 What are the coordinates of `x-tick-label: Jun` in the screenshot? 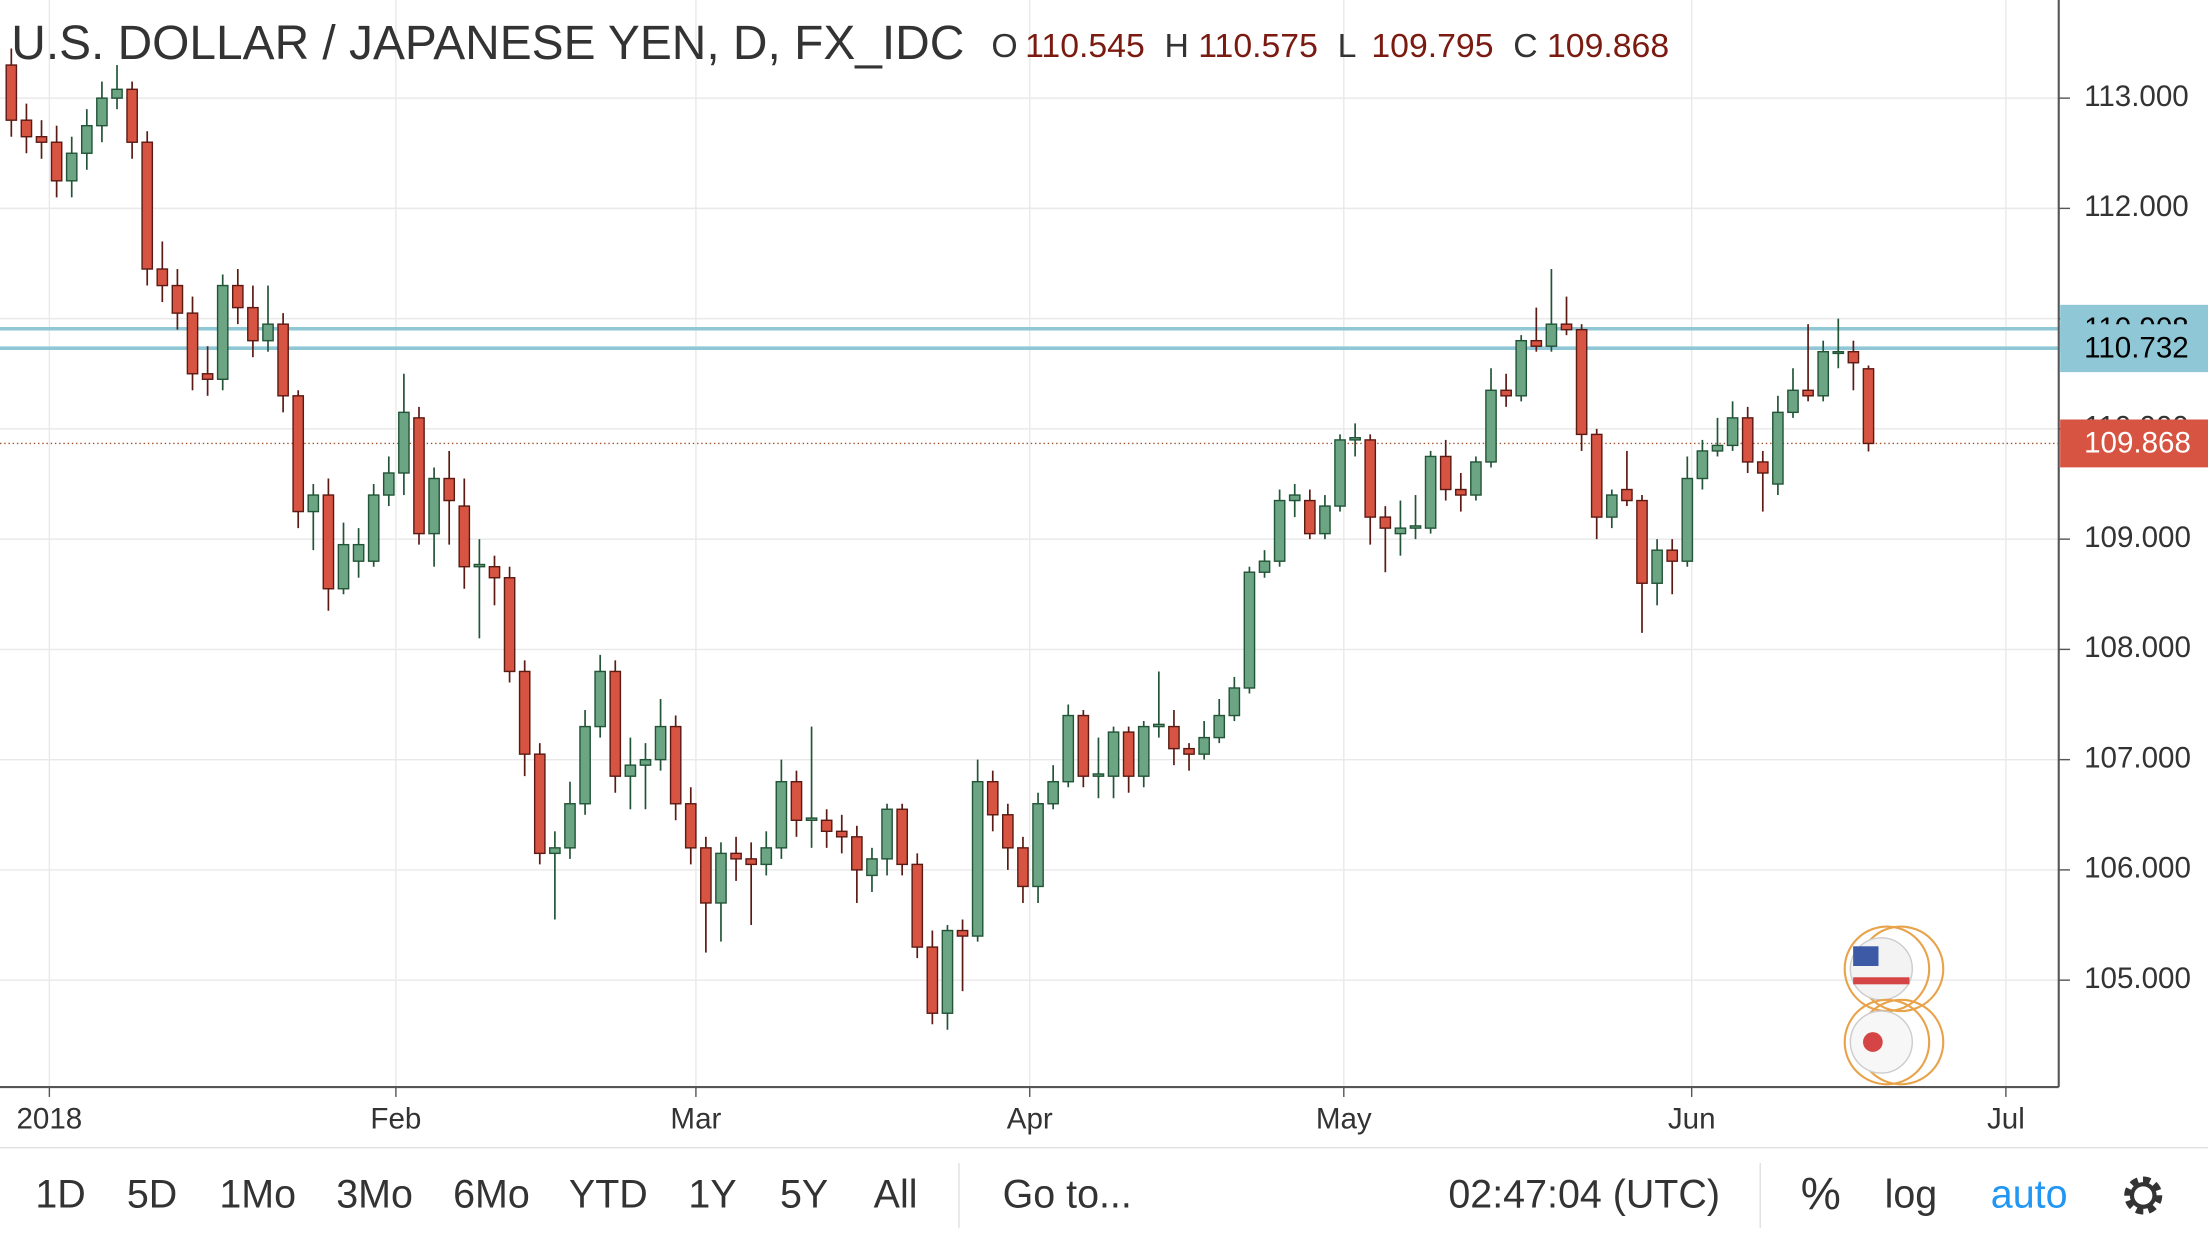 It's located at (1692, 1119).